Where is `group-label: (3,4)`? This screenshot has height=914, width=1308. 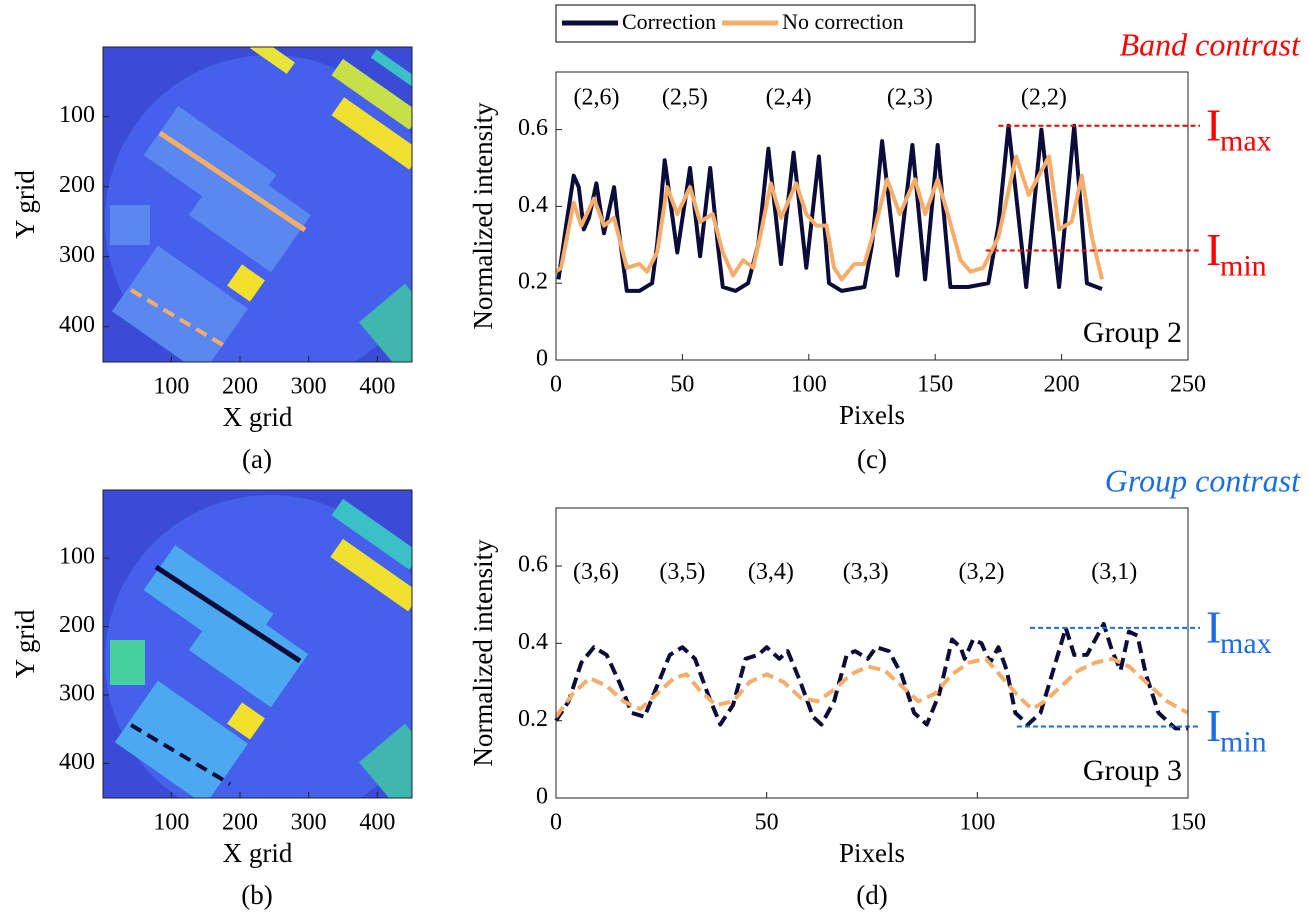 group-label: (3,4) is located at coordinates (771, 572).